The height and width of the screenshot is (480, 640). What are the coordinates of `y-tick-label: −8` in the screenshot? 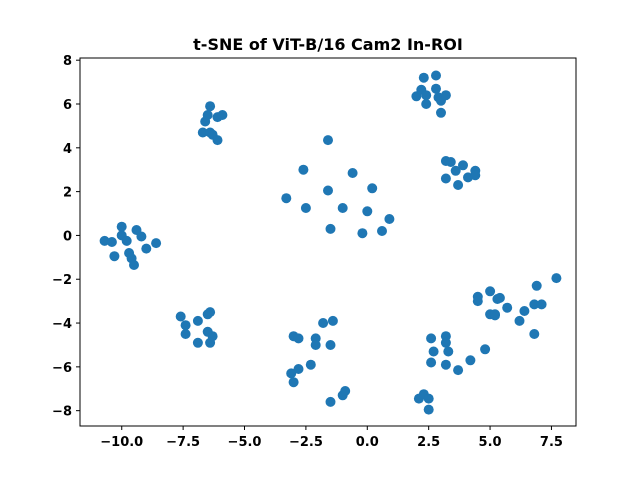 It's located at (62, 412).